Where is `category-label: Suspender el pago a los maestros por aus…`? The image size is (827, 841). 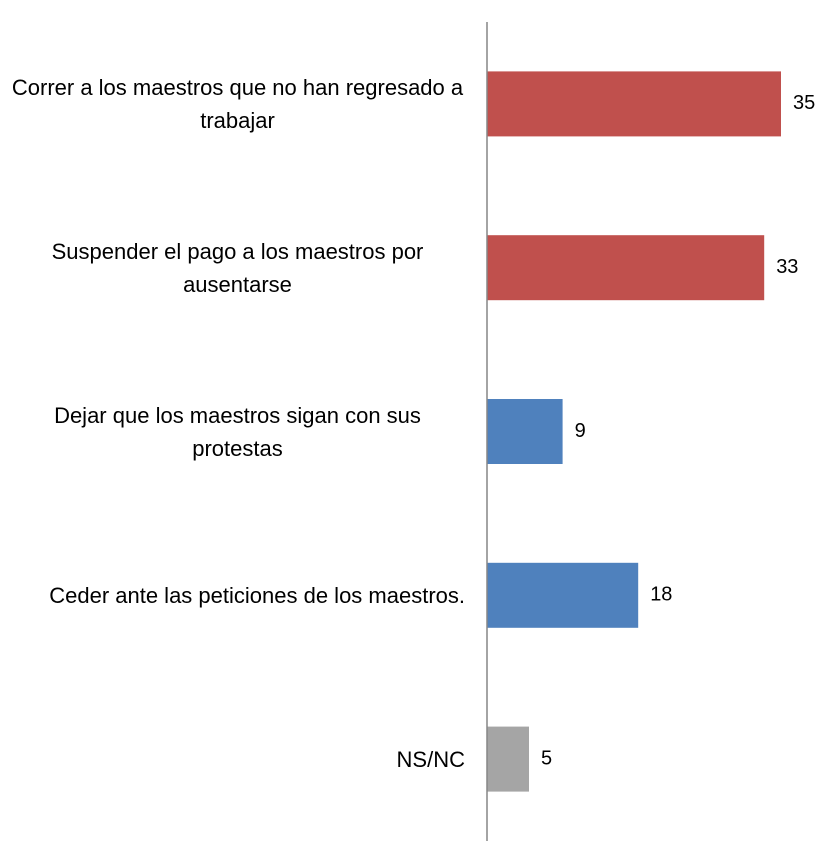
category-label: Suspender el pago a los maestros por aus… is located at coordinates (237, 267).